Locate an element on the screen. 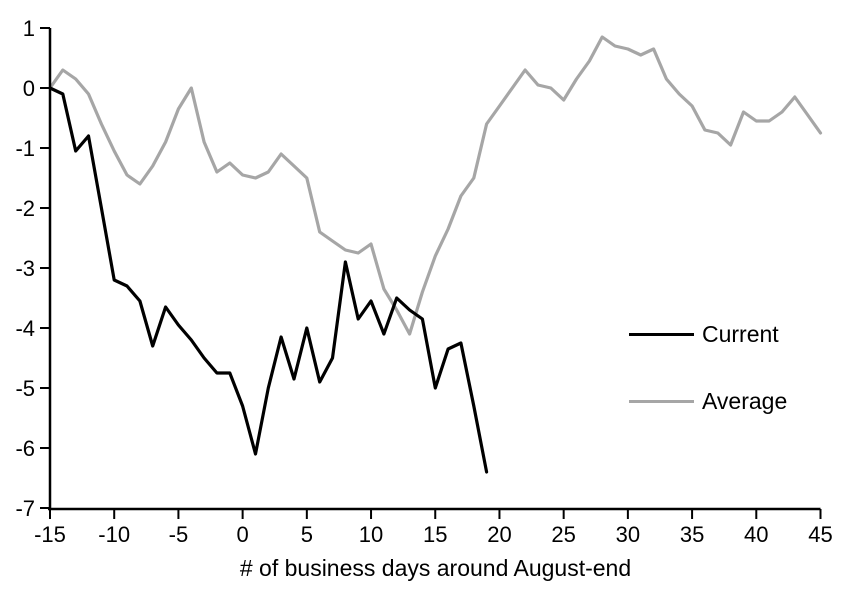 The height and width of the screenshot is (594, 852). x-axis-title: # of business days around August-end is located at coordinates (435, 568).